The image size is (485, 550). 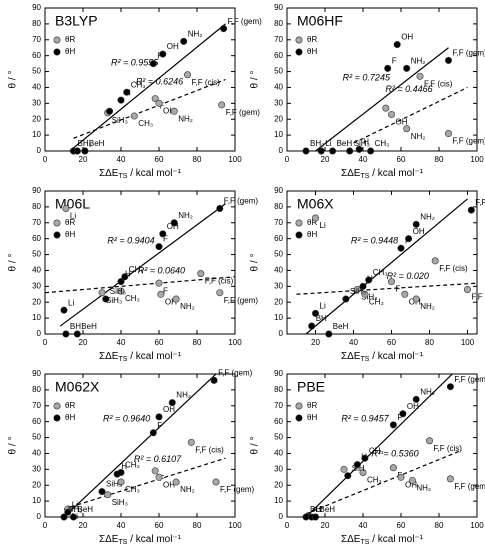 I want to click on r-squared: R² = 0.9457, so click(x=365, y=419).